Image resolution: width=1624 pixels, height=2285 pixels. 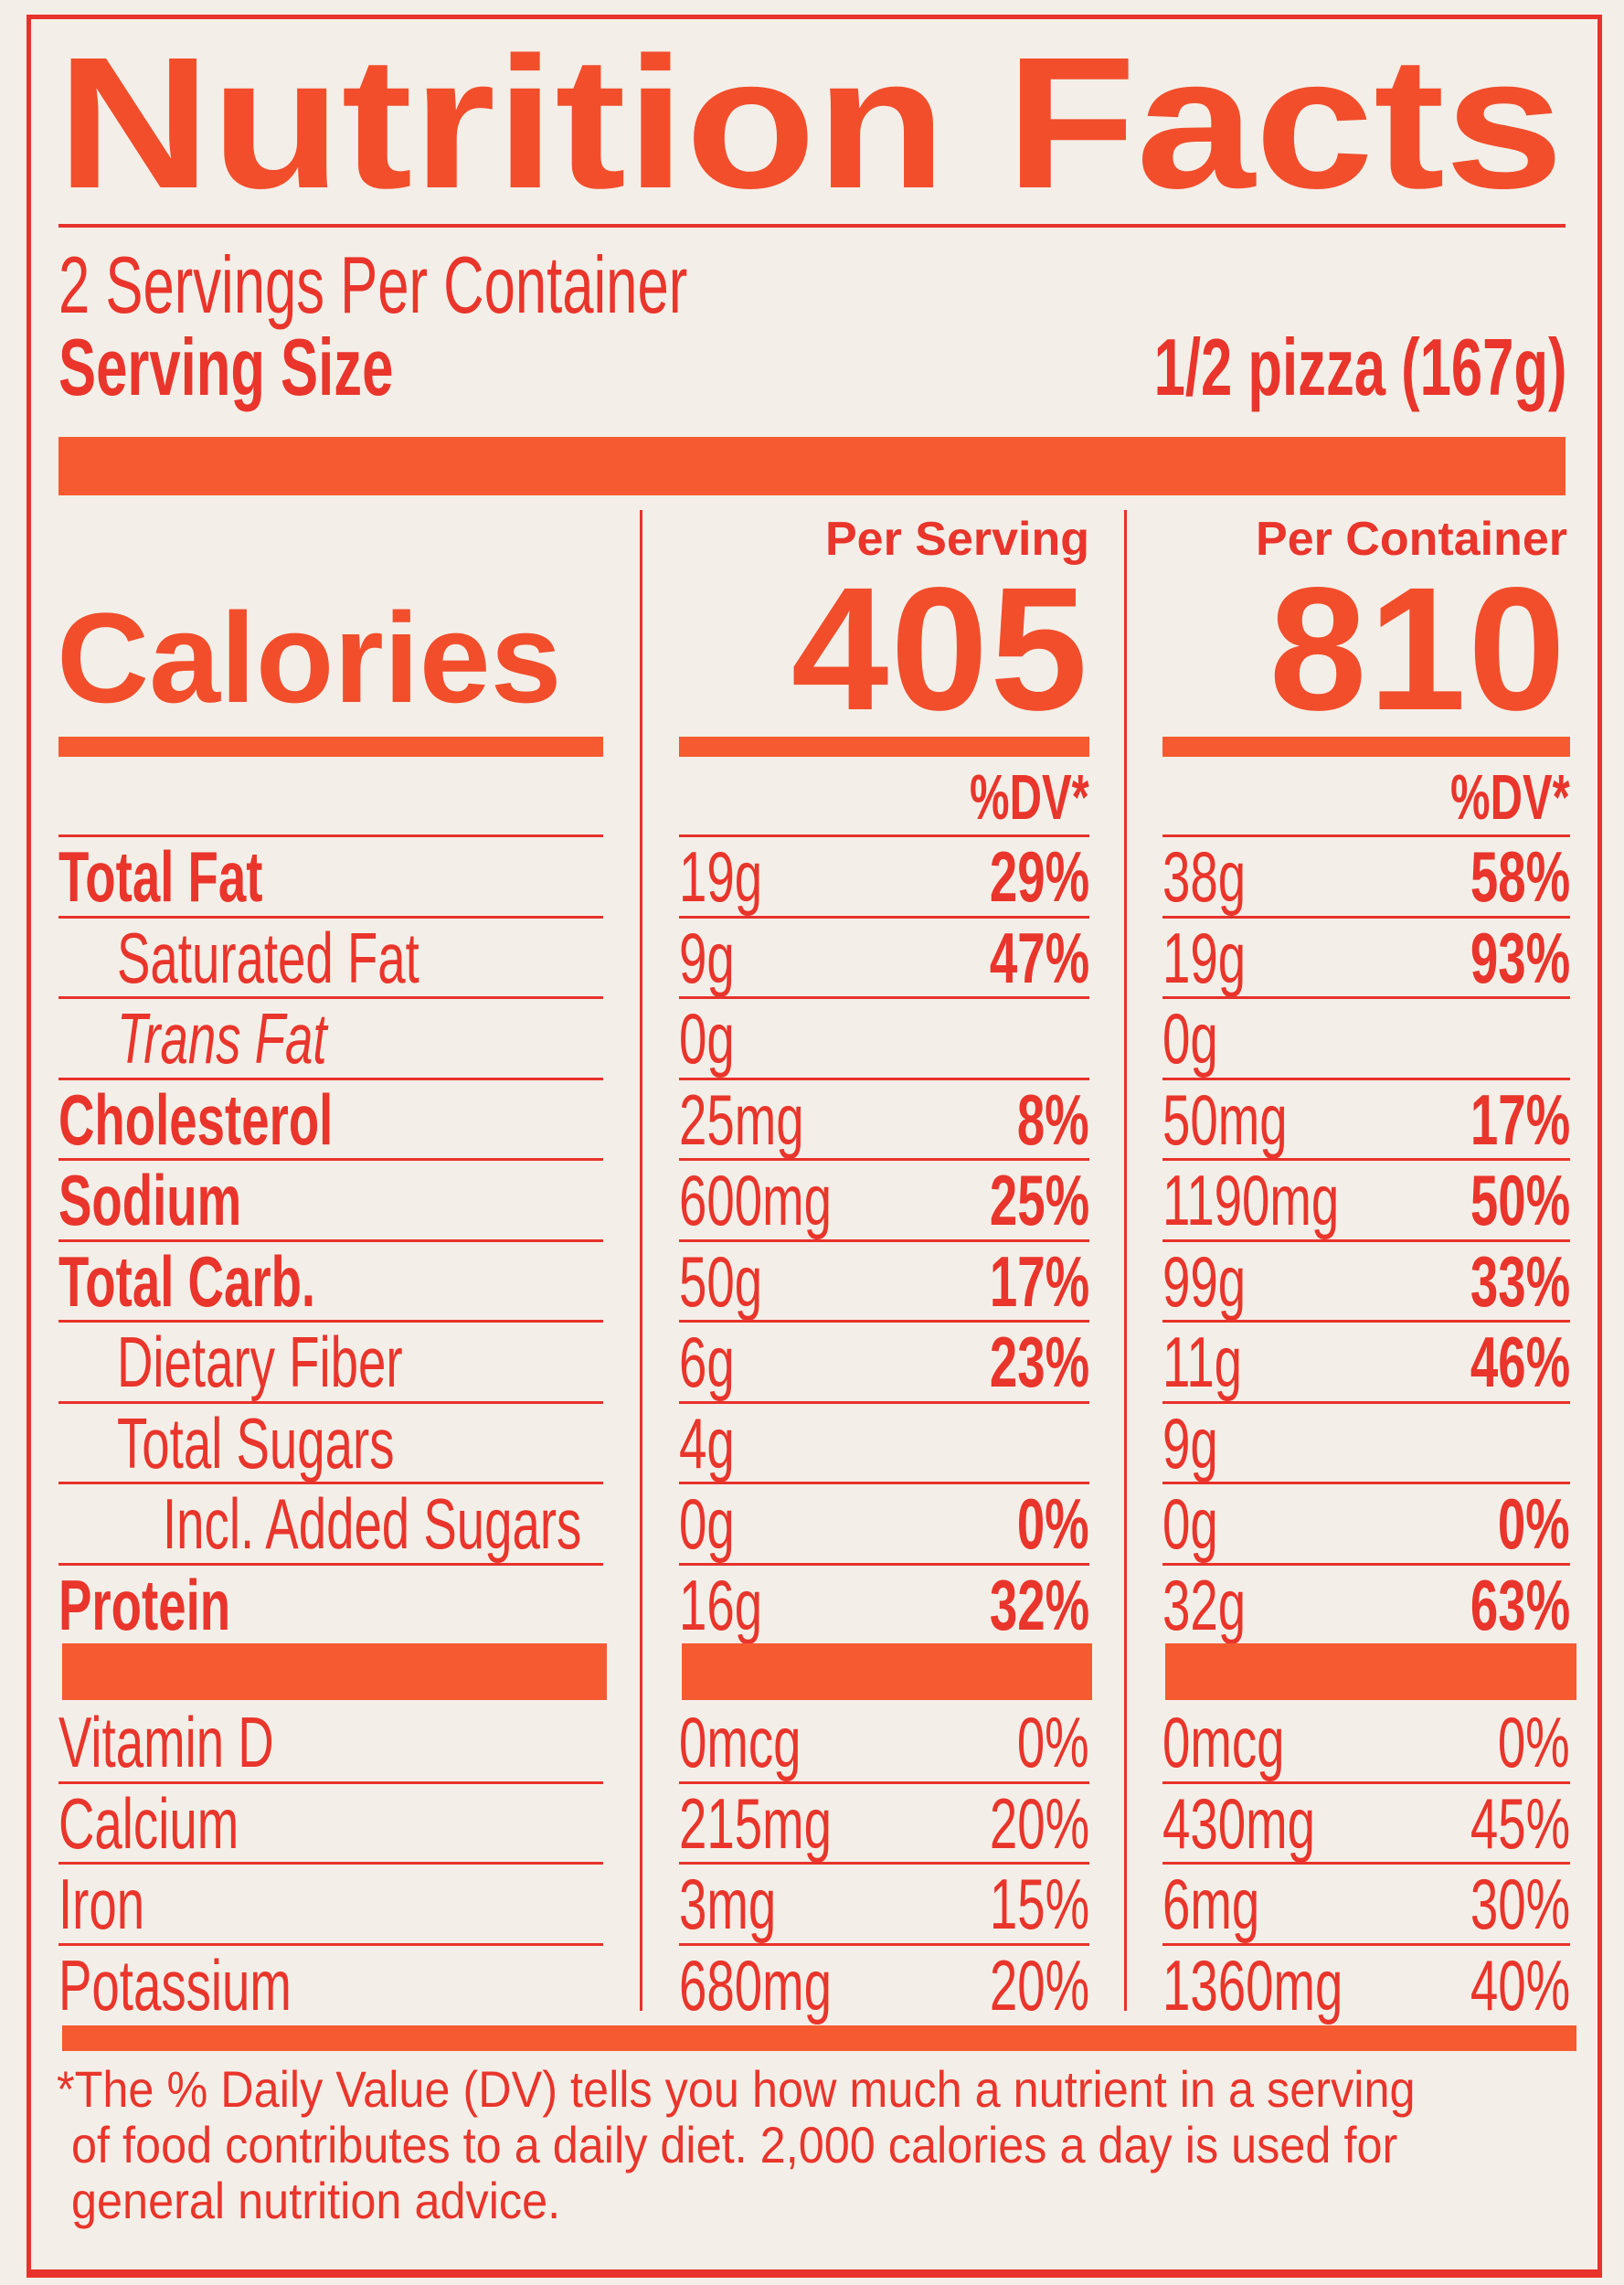 What do you see at coordinates (1288, 1200) in the screenshot?
I see `container-amount: 1190mg` at bounding box center [1288, 1200].